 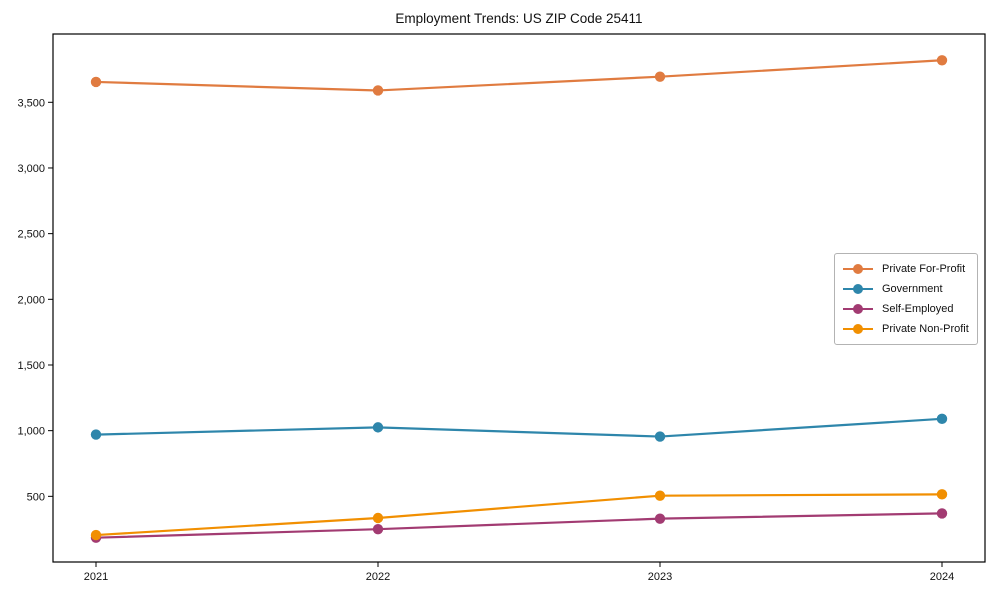 I want to click on series-line-government, so click(x=519, y=427).